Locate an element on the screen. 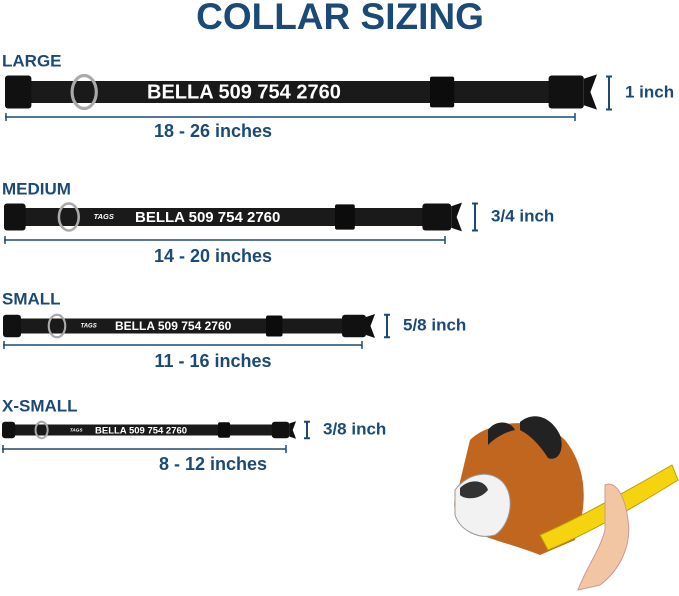 The image size is (679, 596). size-range: 18 - 26 inches is located at coordinates (213, 131).